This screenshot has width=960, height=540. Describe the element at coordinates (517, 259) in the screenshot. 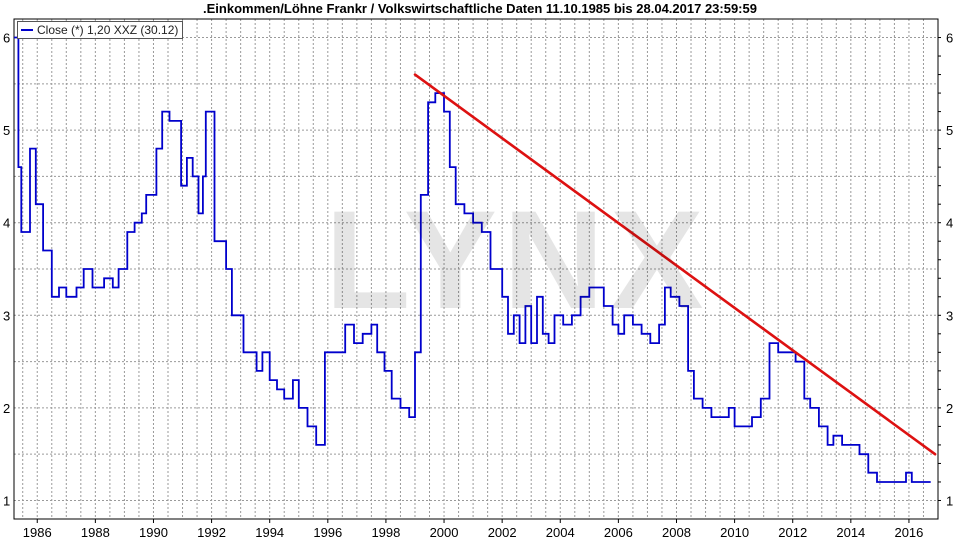

I see `watermark: LYNX` at that location.